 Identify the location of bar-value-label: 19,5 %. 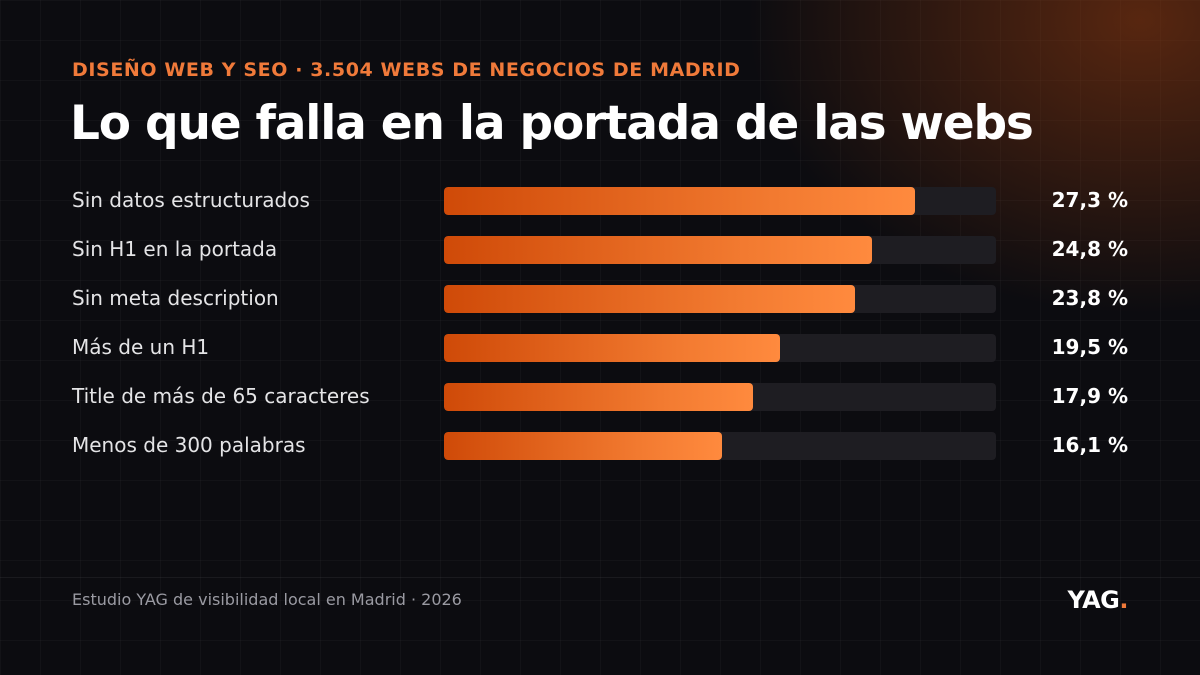
(1089, 347).